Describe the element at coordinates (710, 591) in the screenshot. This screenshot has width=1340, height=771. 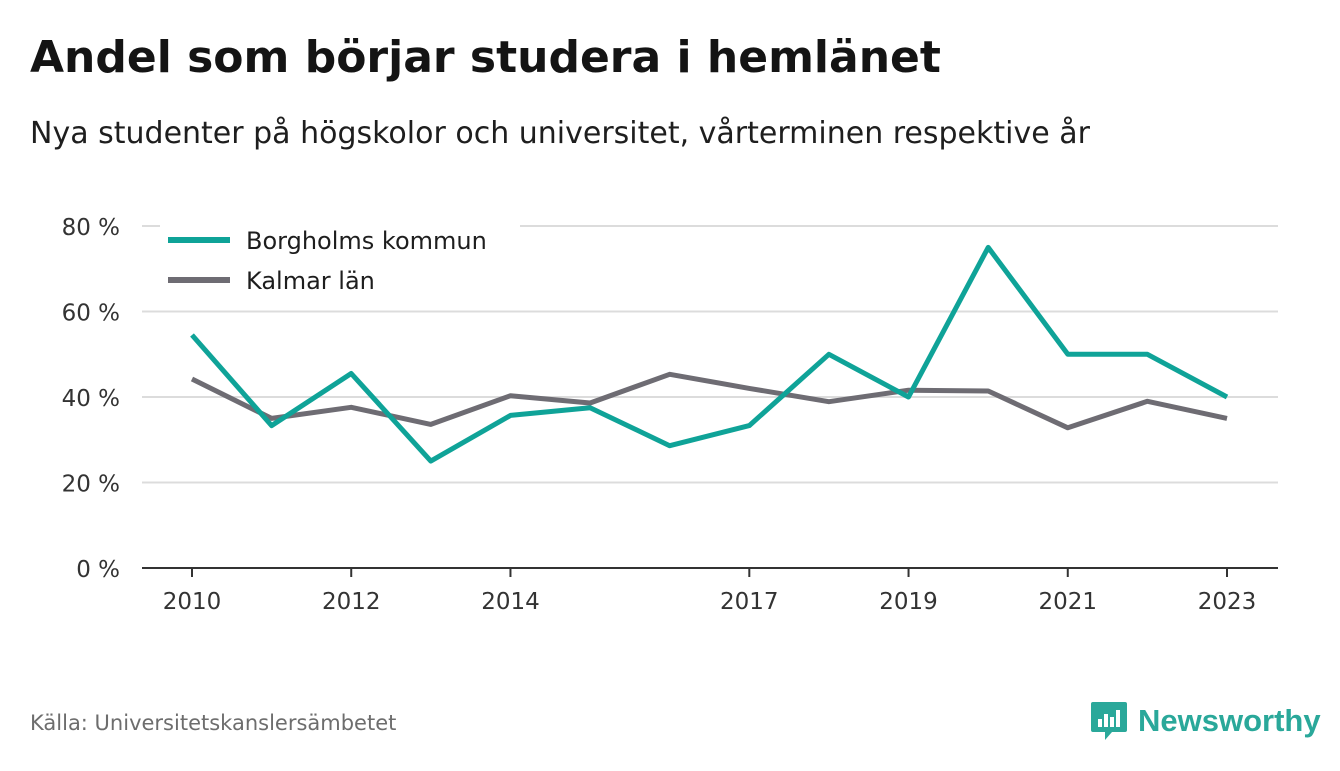
I see `x-axis-ticks: 2010 2012 2014 2017 2019 2021 2023` at that location.